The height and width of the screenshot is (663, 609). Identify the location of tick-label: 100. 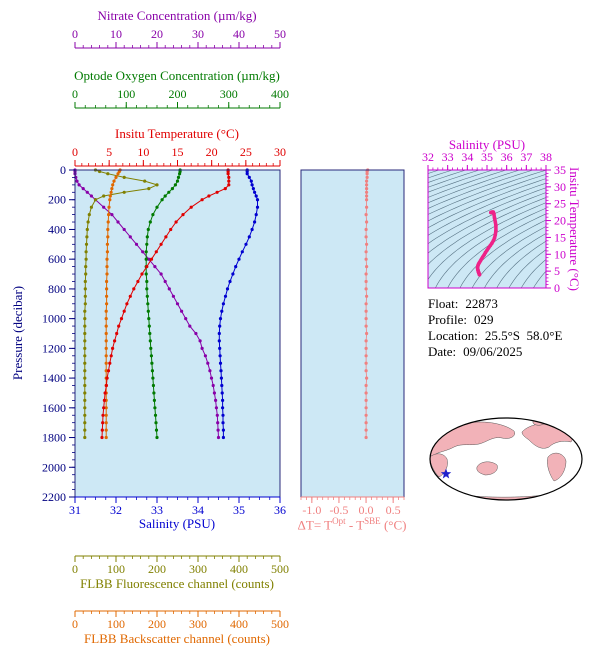
(116, 569).